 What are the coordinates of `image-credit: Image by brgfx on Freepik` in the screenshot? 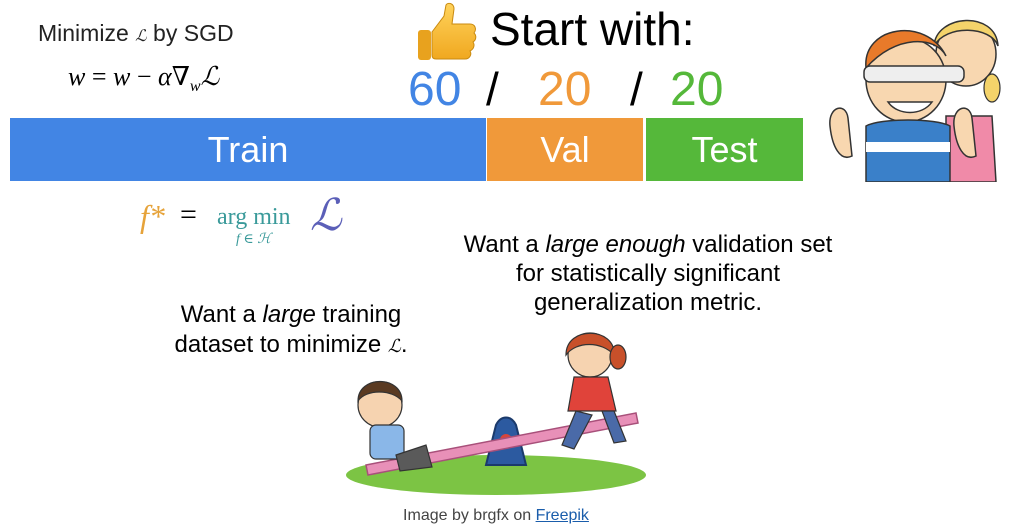 It's located at (496, 516).